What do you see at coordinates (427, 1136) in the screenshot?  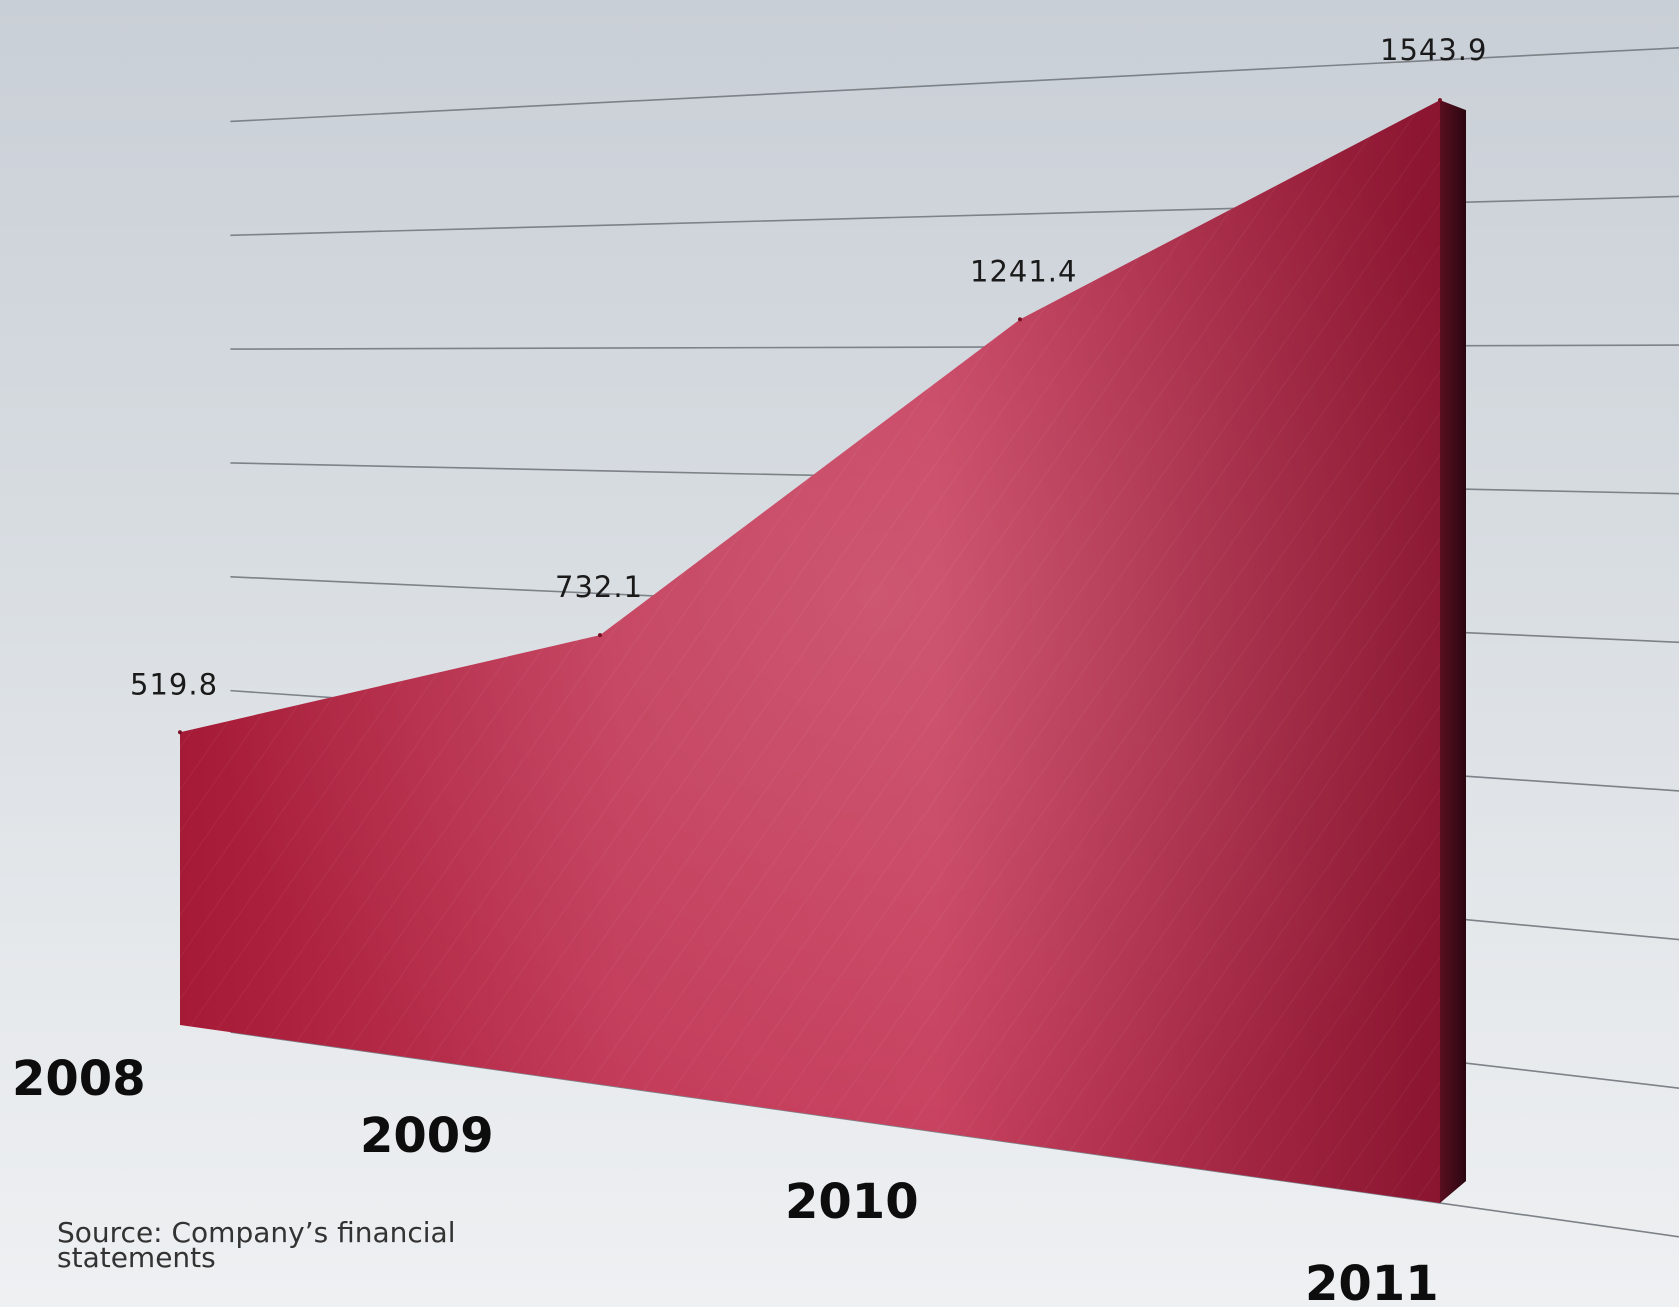 I see `x-tick-label: 2009` at bounding box center [427, 1136].